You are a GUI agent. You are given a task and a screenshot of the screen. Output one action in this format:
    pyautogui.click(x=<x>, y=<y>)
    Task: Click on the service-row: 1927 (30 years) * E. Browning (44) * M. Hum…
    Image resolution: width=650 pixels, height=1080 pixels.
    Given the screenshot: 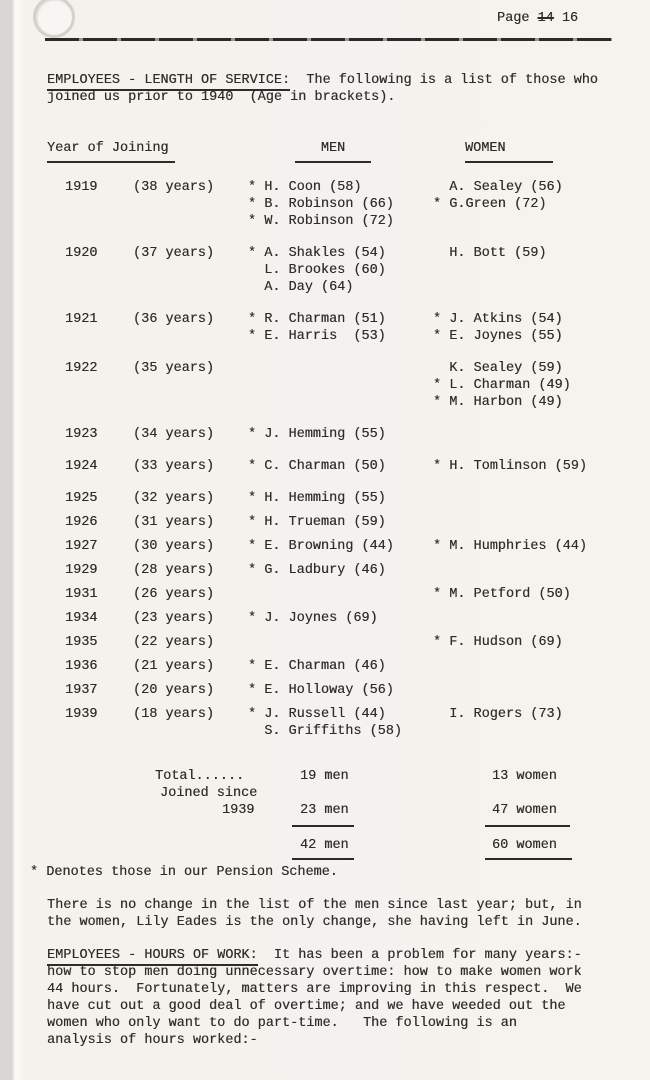 What is the action you would take?
    pyautogui.click(x=350, y=546)
    